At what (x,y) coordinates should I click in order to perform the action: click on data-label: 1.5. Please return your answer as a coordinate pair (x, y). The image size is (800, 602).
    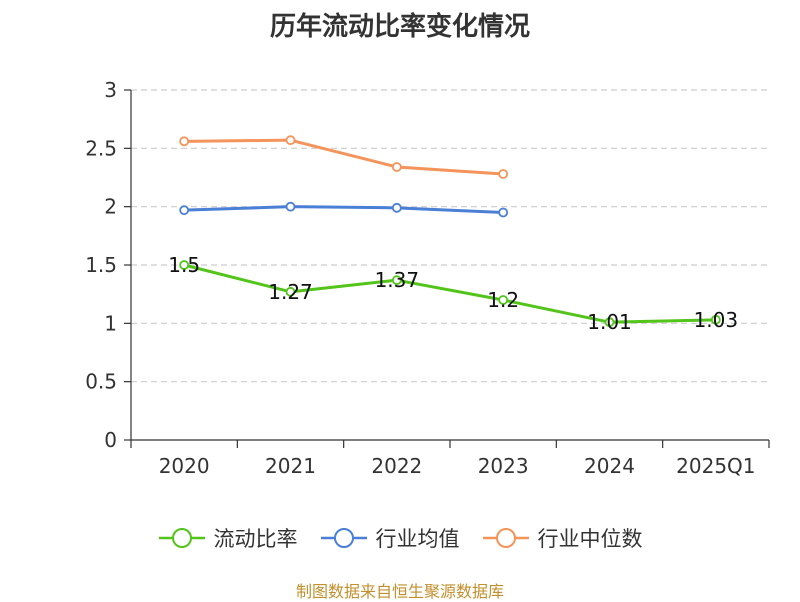
    Looking at the image, I should click on (184, 265).